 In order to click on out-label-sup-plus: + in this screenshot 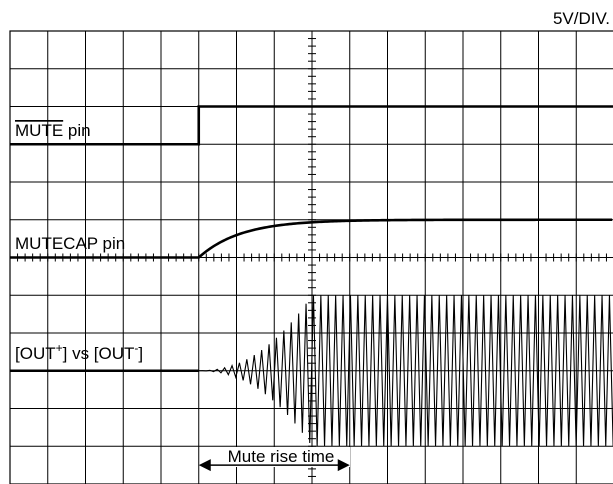, I will do `click(59, 348)`.